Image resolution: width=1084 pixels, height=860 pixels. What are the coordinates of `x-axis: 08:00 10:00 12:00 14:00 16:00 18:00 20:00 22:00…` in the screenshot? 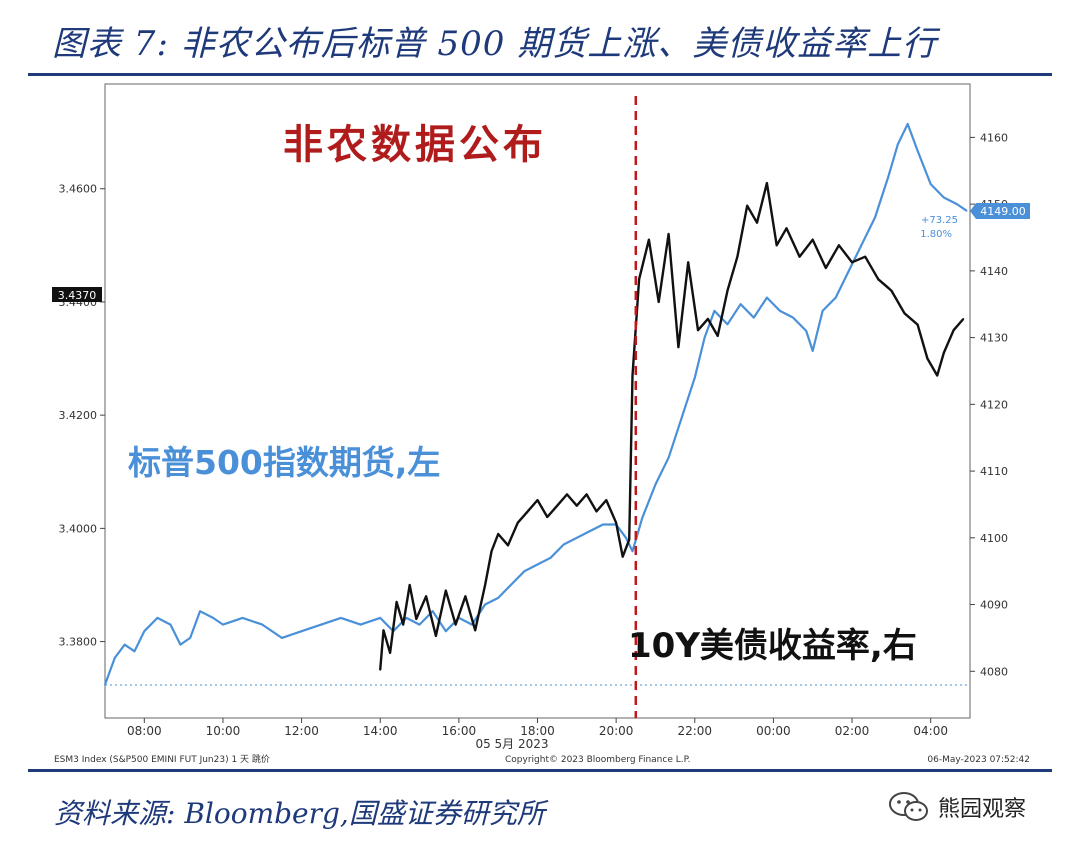 It's located at (537, 728).